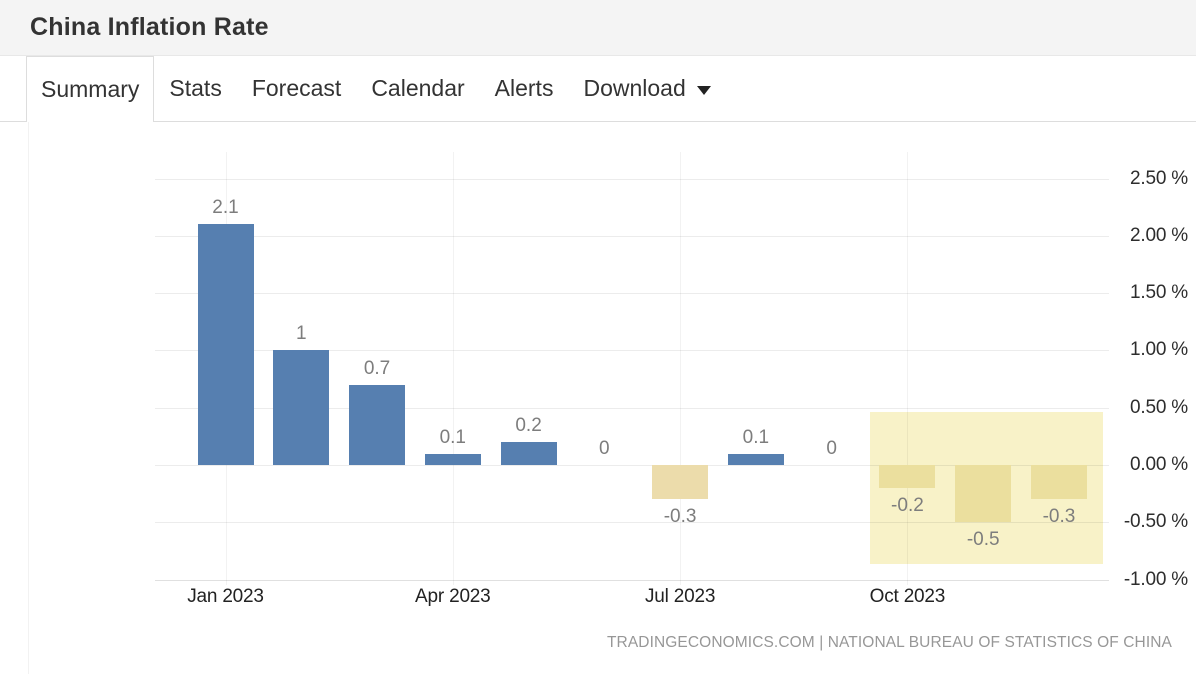  Describe the element at coordinates (13, 88) in the screenshot. I see `tab-bar-spacer` at that location.